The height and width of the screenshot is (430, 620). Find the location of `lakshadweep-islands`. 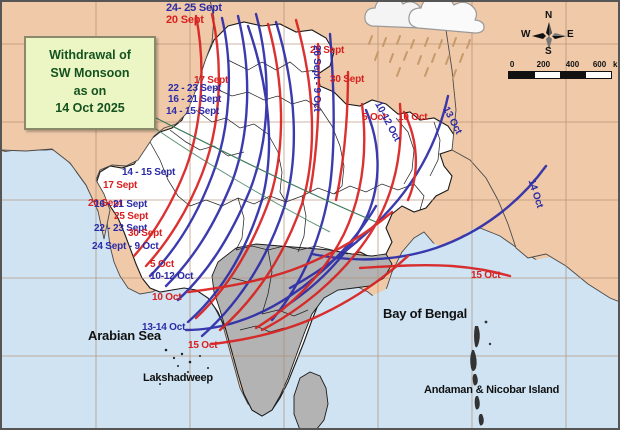

lakshadweep-islands is located at coordinates (184, 366).